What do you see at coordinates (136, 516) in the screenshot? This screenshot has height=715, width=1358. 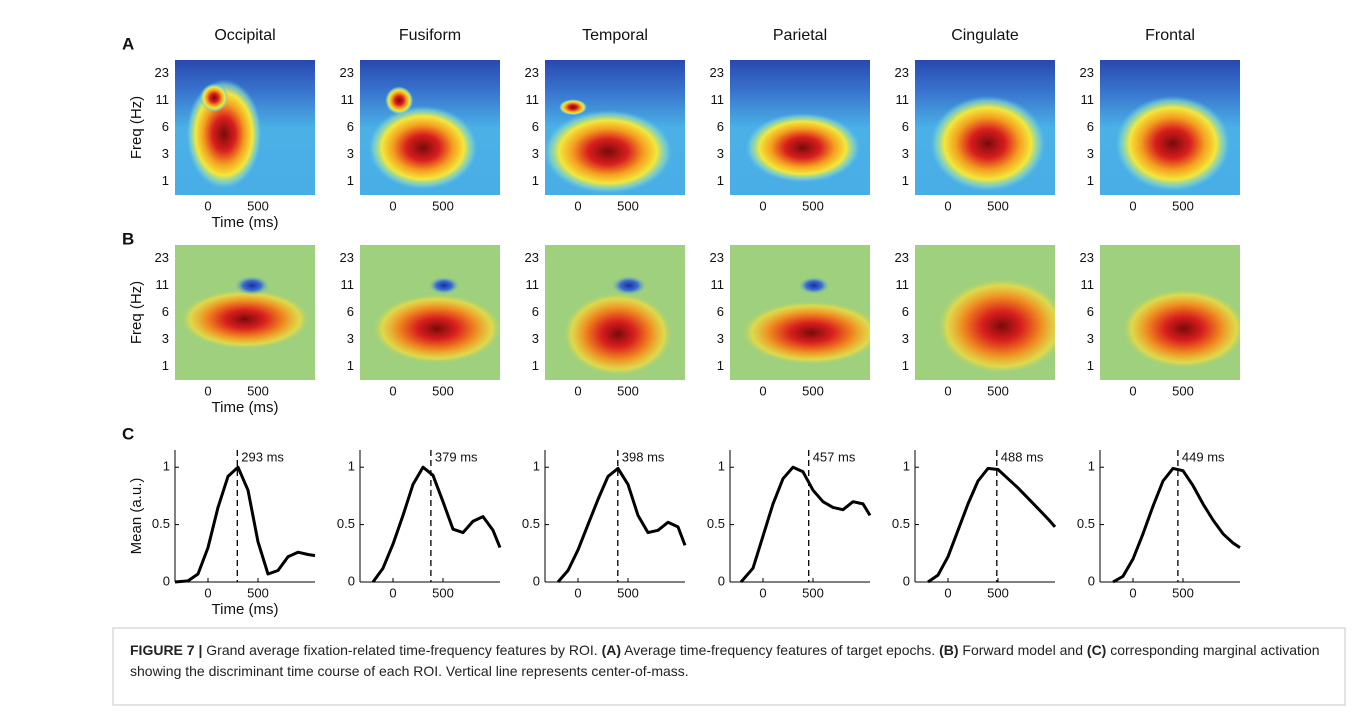 I see `y-axis-label: Mean (a.u.)` at bounding box center [136, 516].